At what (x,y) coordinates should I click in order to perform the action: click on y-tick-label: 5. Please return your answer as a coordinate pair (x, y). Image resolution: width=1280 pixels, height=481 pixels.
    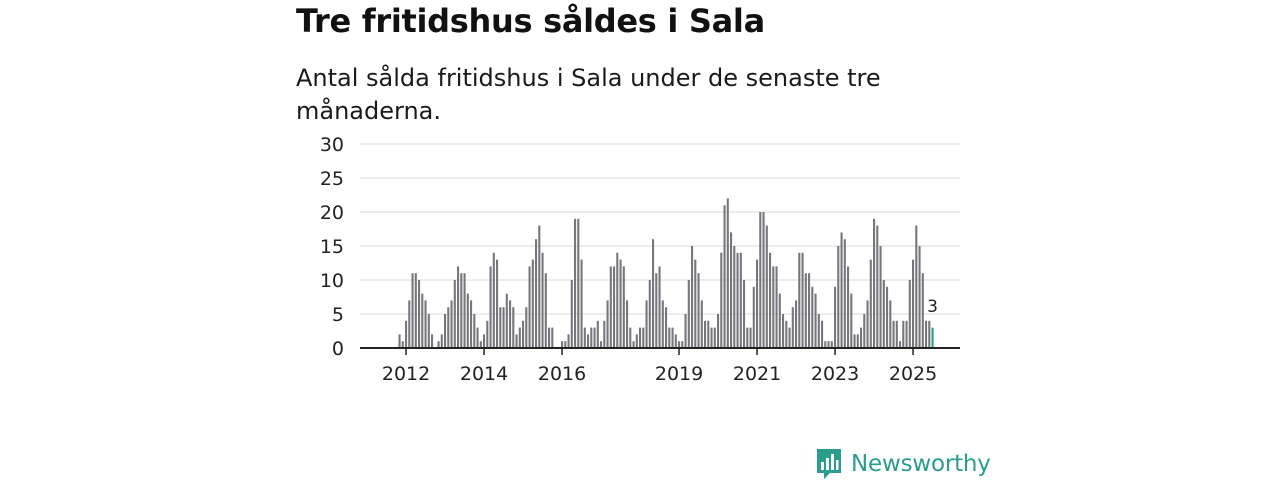
    Looking at the image, I should click on (338, 315).